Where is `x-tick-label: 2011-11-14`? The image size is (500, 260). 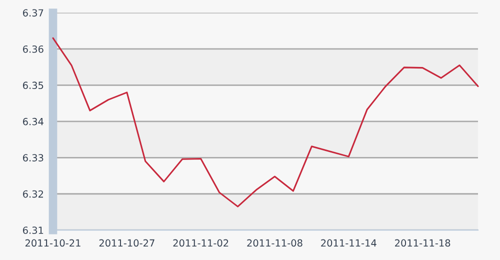 x-tick-label: 2011-11-14 is located at coordinates (348, 243).